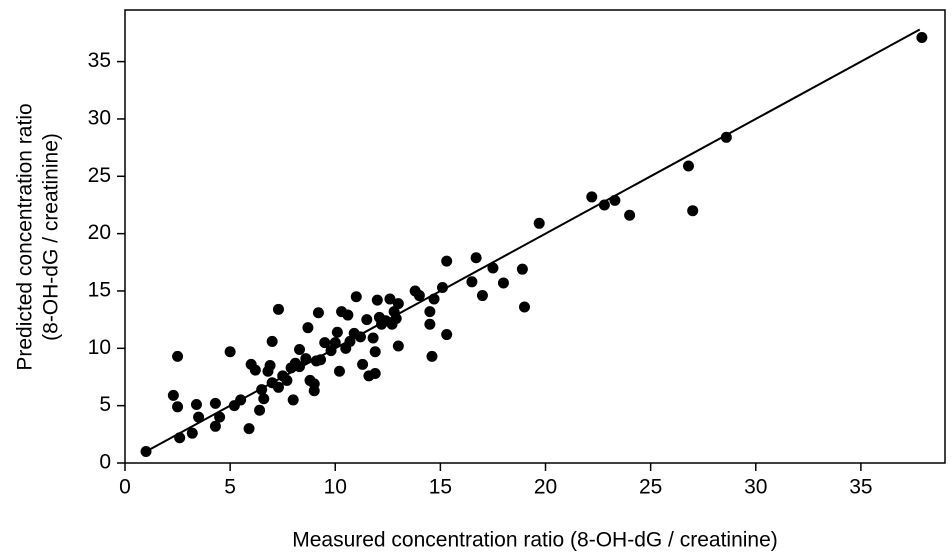 The height and width of the screenshot is (557, 951). Describe the element at coordinates (51, 237) in the screenshot. I see `y-axis-label: (8-OH-dG / creatinine)` at that location.